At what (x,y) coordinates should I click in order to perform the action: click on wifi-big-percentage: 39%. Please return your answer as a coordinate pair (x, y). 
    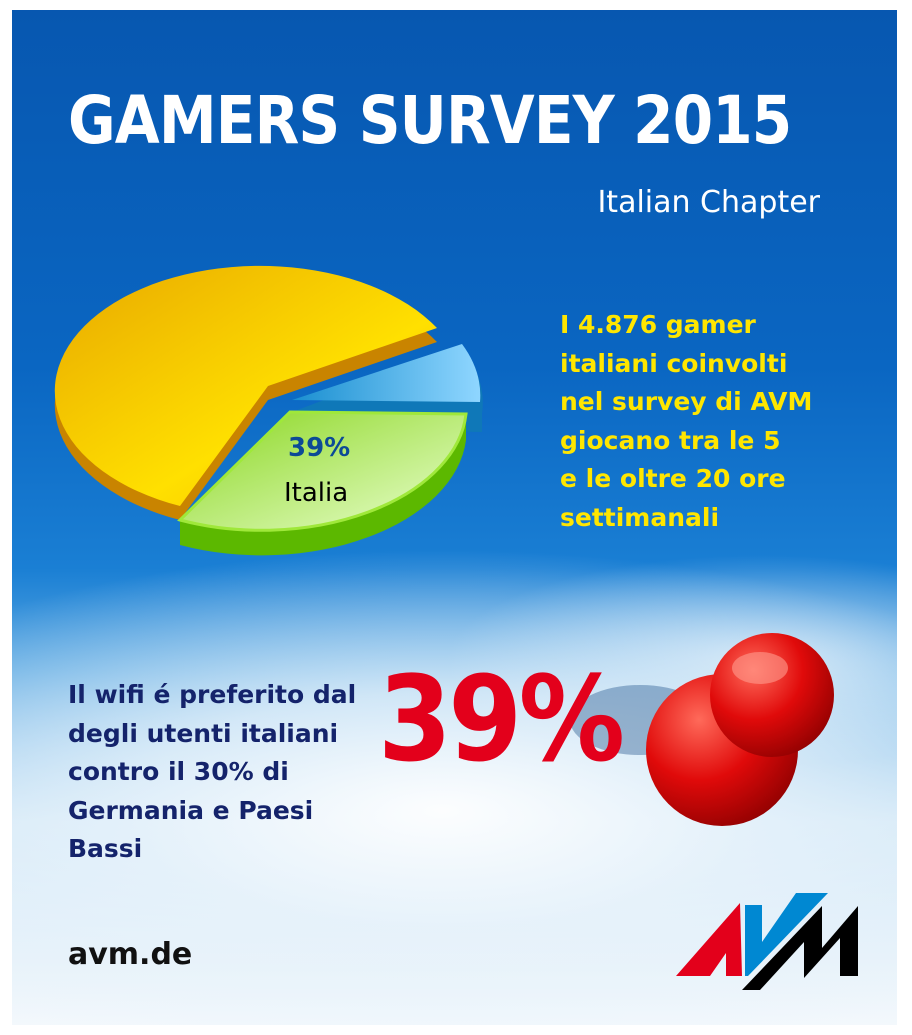
    Looking at the image, I should click on (501, 719).